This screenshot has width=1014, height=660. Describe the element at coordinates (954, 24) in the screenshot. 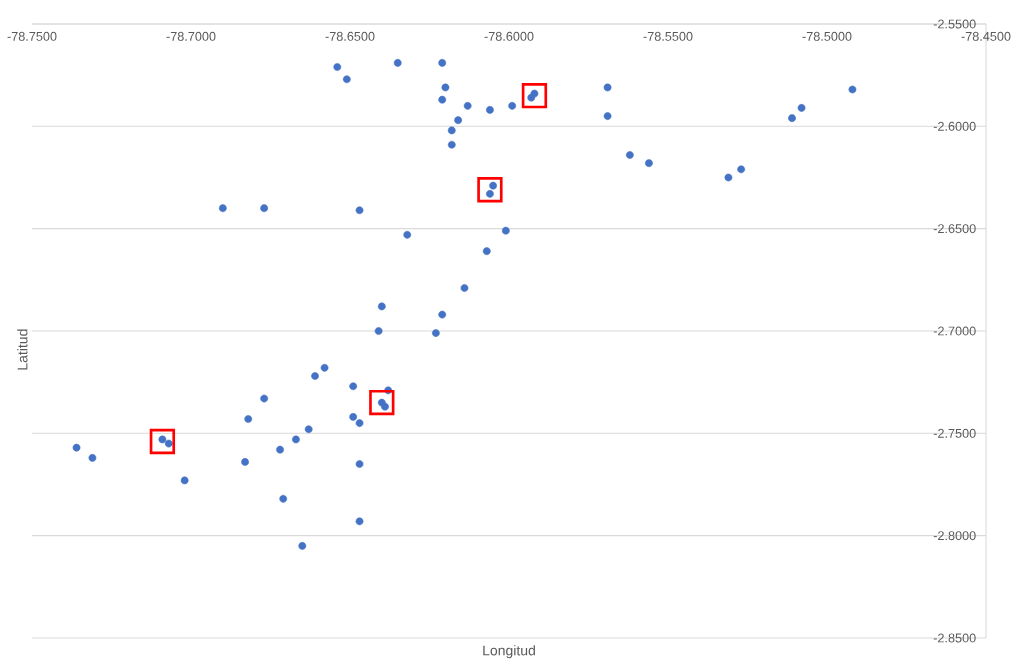

I see `y-tick-label: -2.5500` at that location.